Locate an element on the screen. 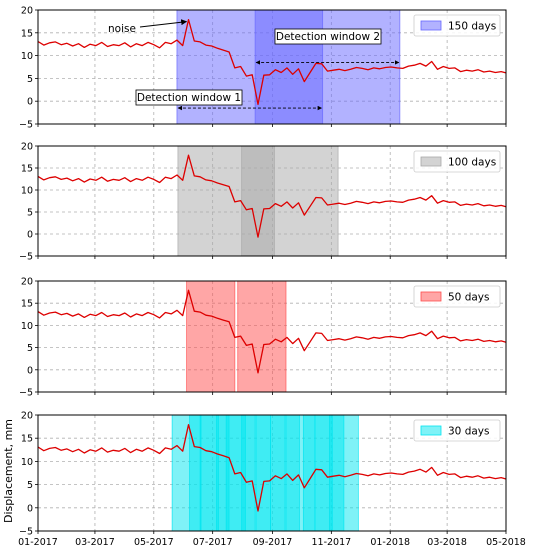 This screenshot has height=550, width=535. x-tick-label: 01-2018 is located at coordinates (390, 542).